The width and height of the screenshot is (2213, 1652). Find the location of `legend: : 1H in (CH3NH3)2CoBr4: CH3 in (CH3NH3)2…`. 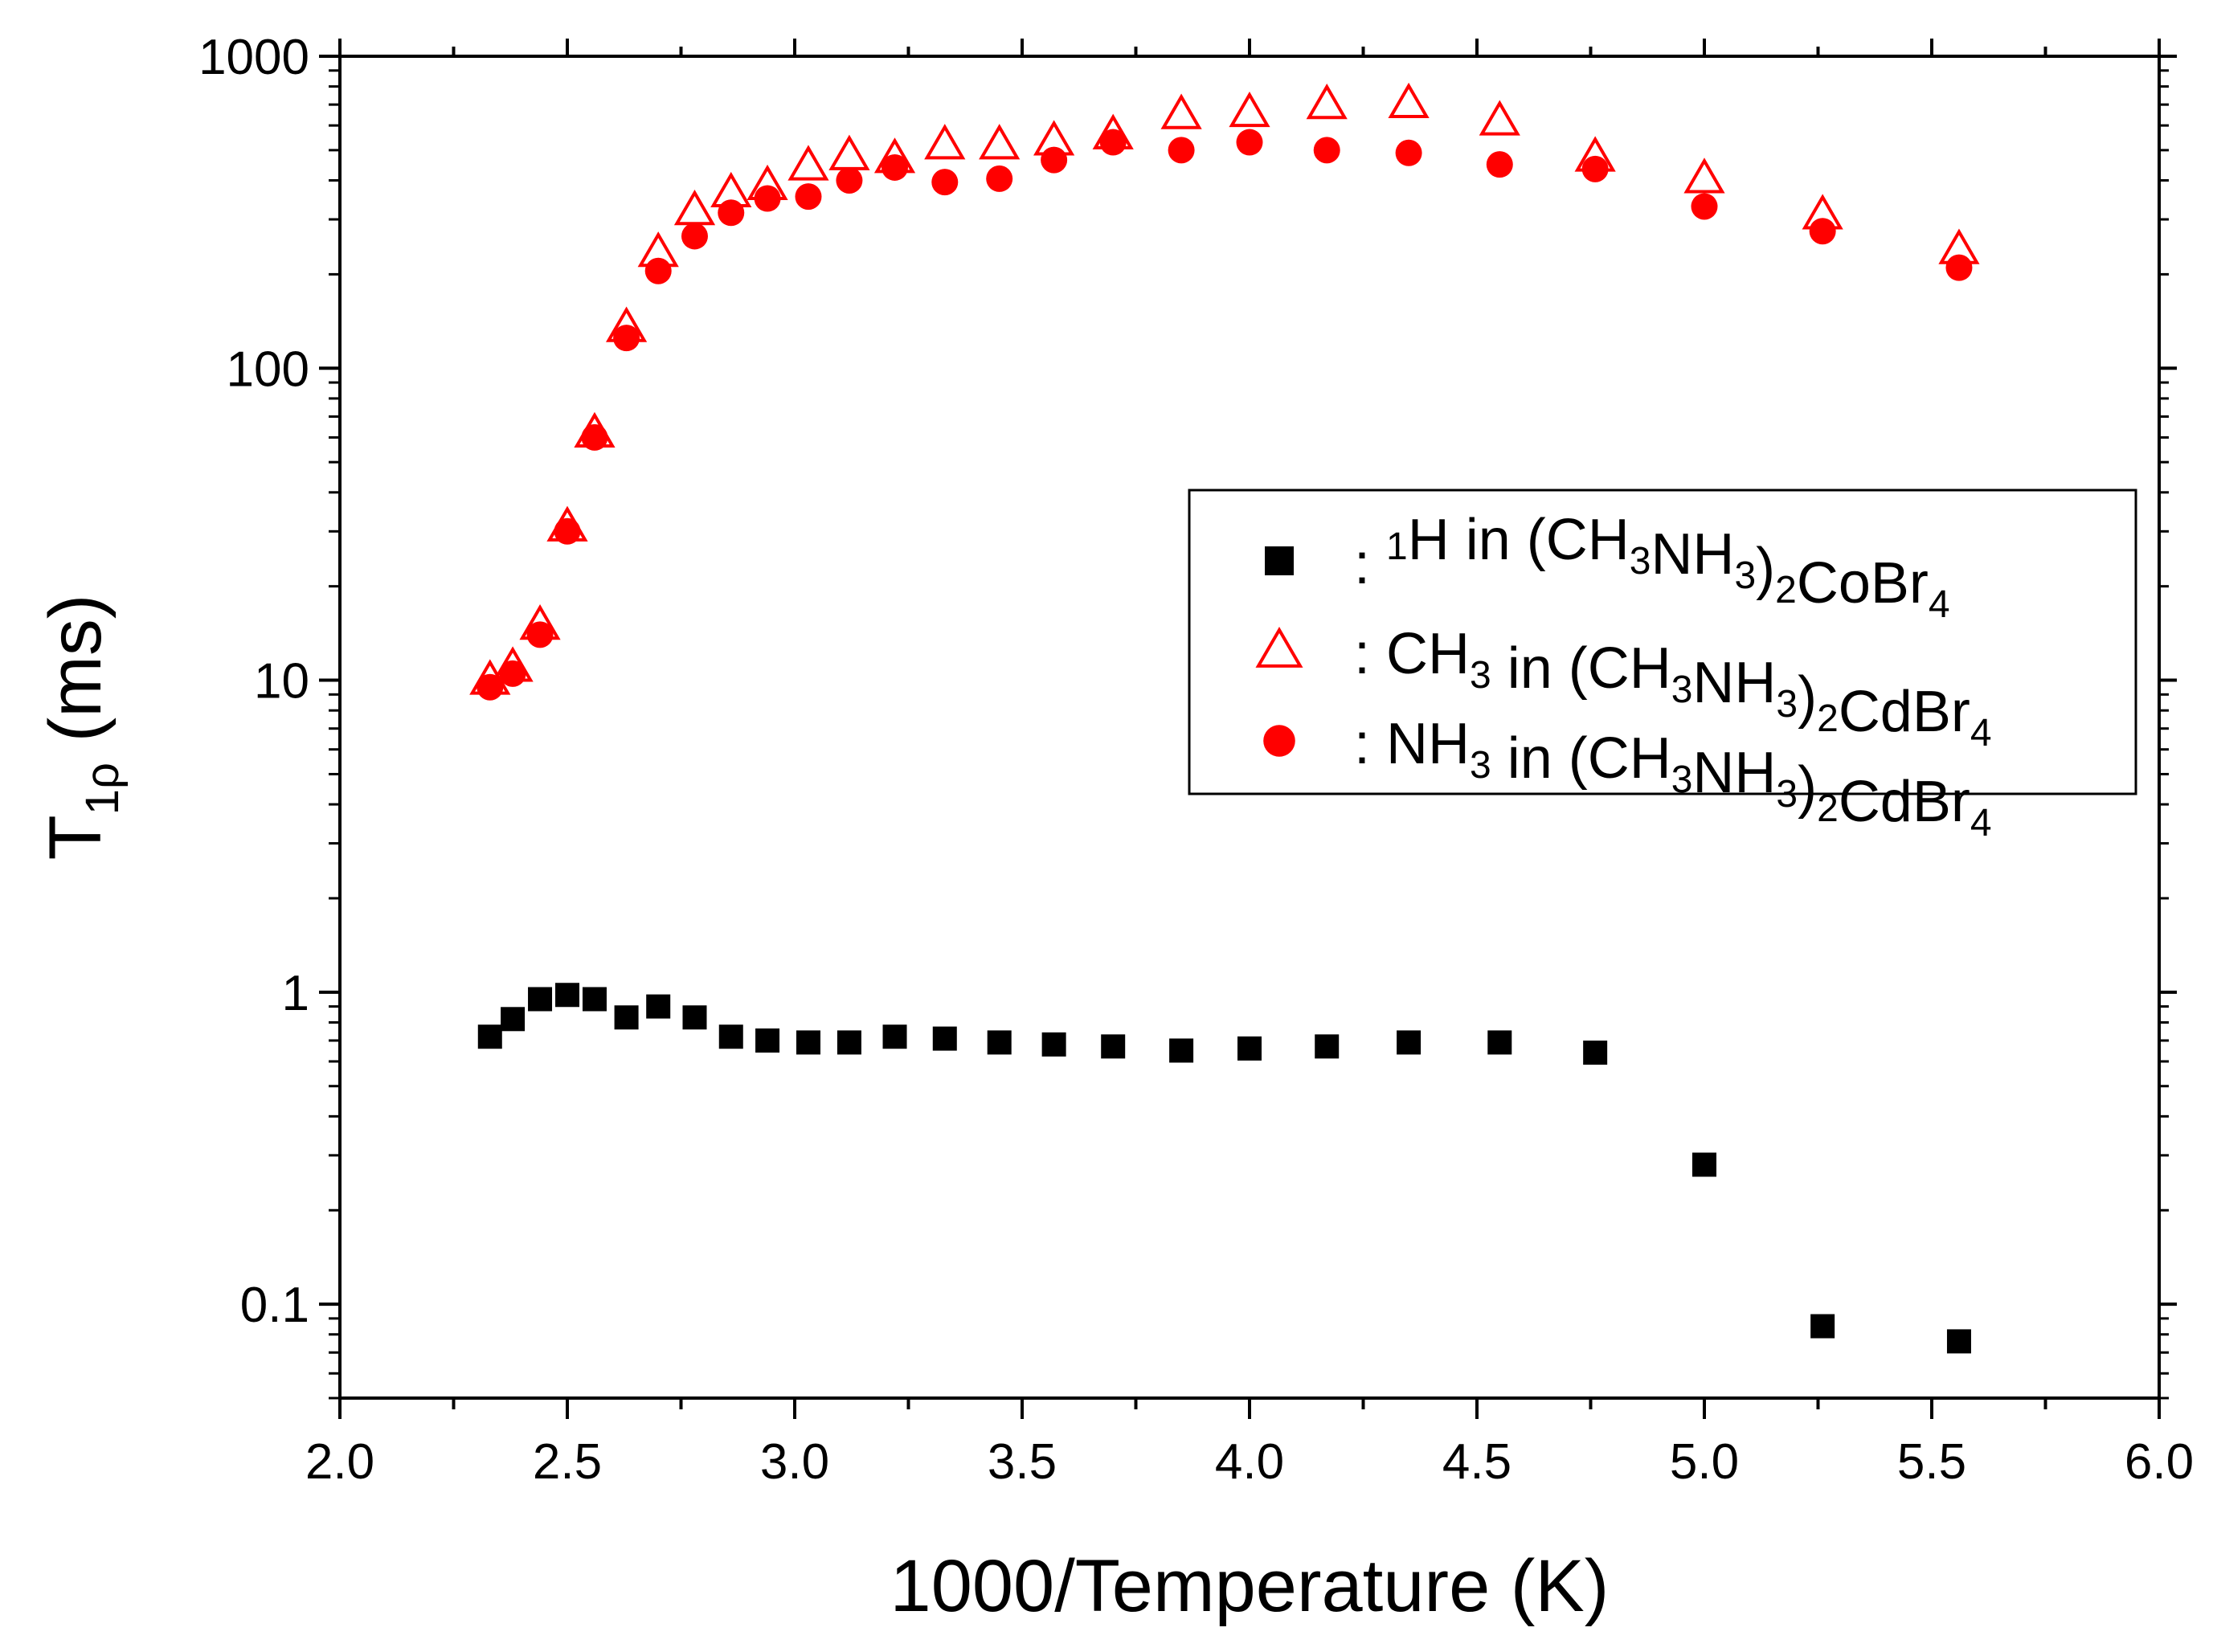

legend: : 1H in (CH3NH3)2CoBr4: CH3 in (CH3NH3)2… is located at coordinates (1662, 667).